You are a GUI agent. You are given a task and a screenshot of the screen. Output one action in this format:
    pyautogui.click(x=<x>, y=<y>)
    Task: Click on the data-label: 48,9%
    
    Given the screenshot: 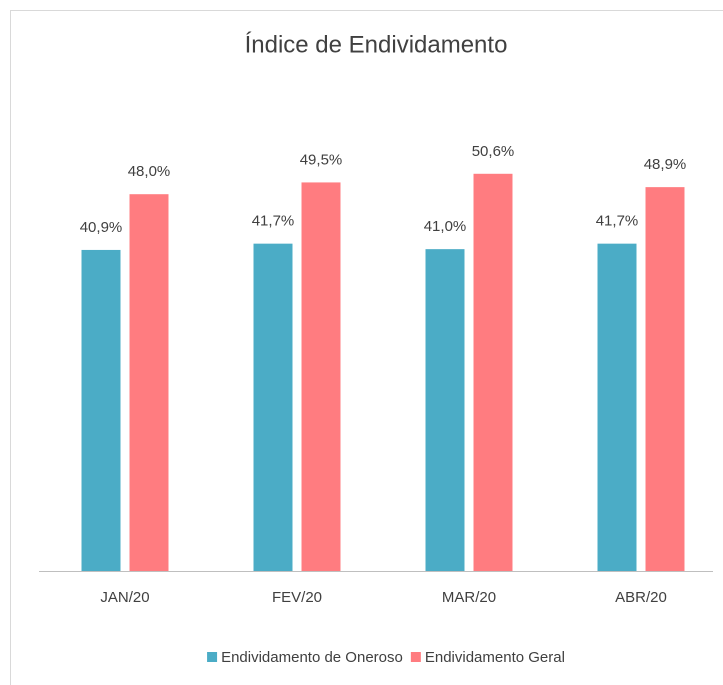 What is the action you would take?
    pyautogui.click(x=665, y=164)
    